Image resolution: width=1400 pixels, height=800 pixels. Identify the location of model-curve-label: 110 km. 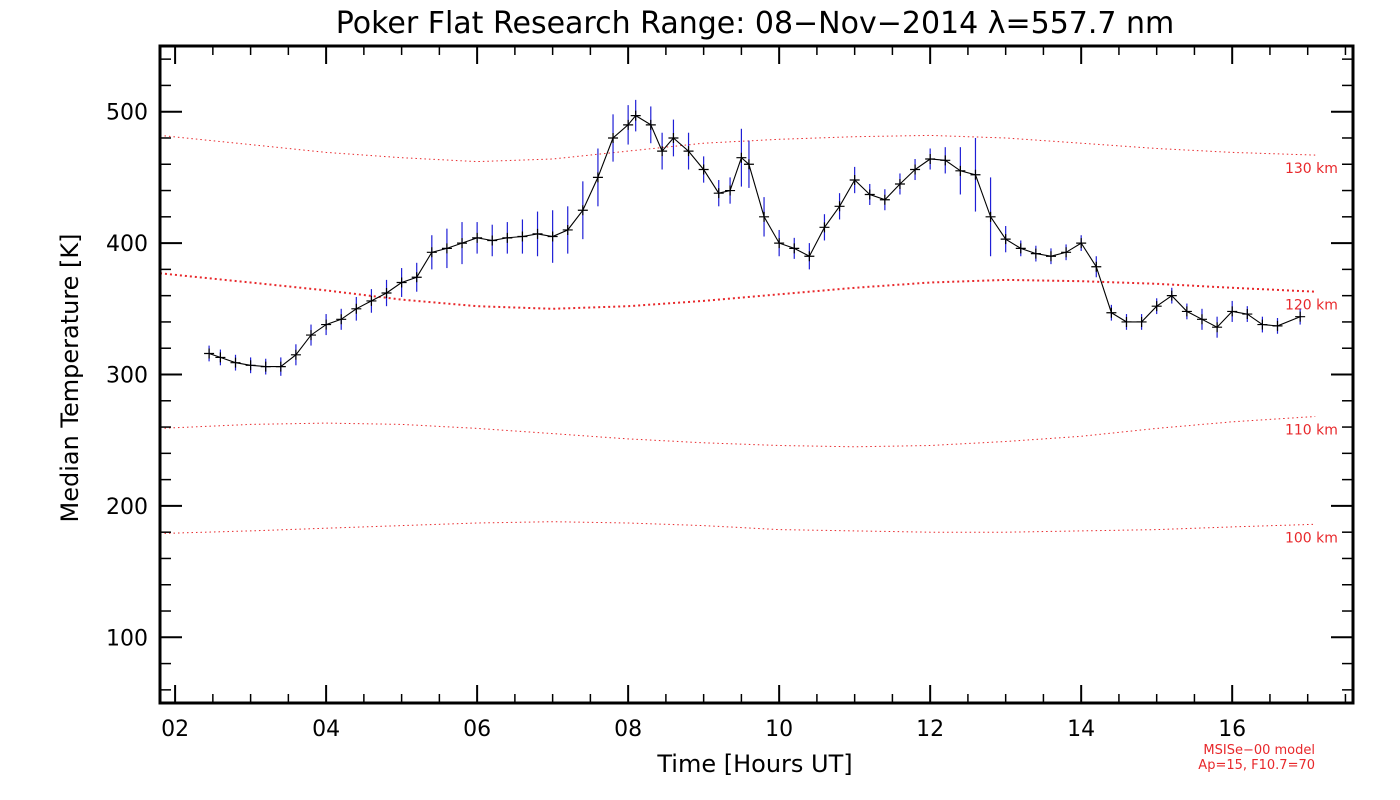
(1311, 431).